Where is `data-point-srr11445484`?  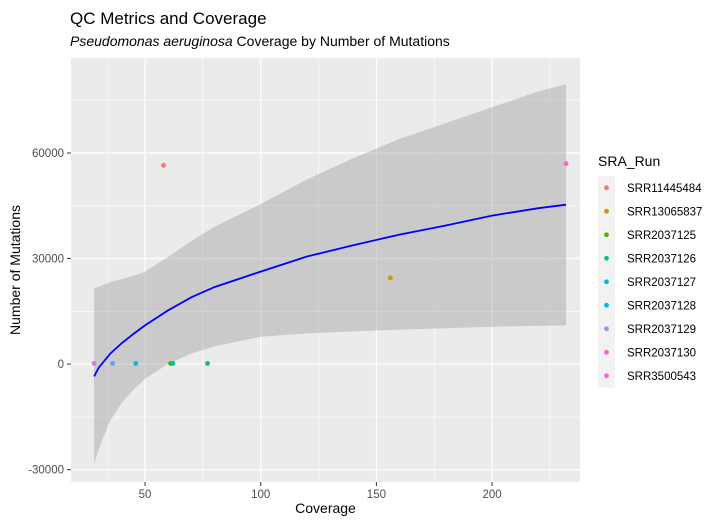 data-point-srr11445484 is located at coordinates (163, 165).